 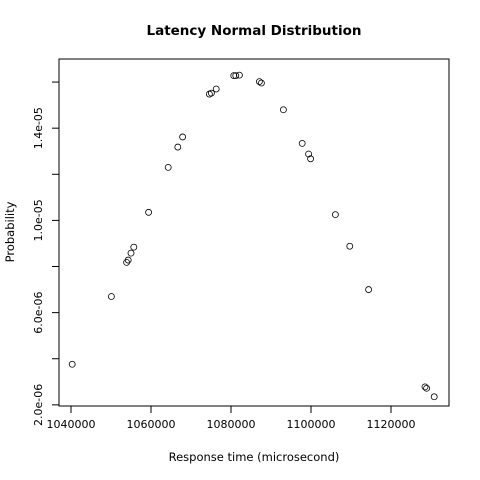 I want to click on x-axis: 1040000 1060000 1080000 1100000 1120000, so click(x=231, y=418).